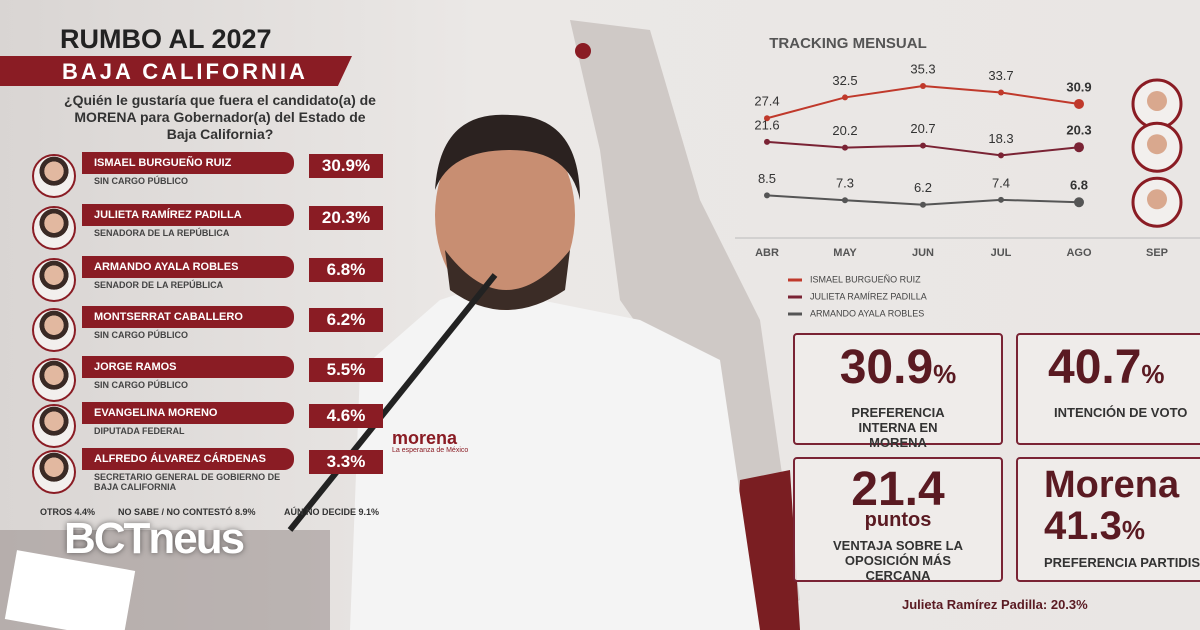 Image resolution: width=1200 pixels, height=630 pixels. I want to click on data-label: 6.8, so click(1079, 185).